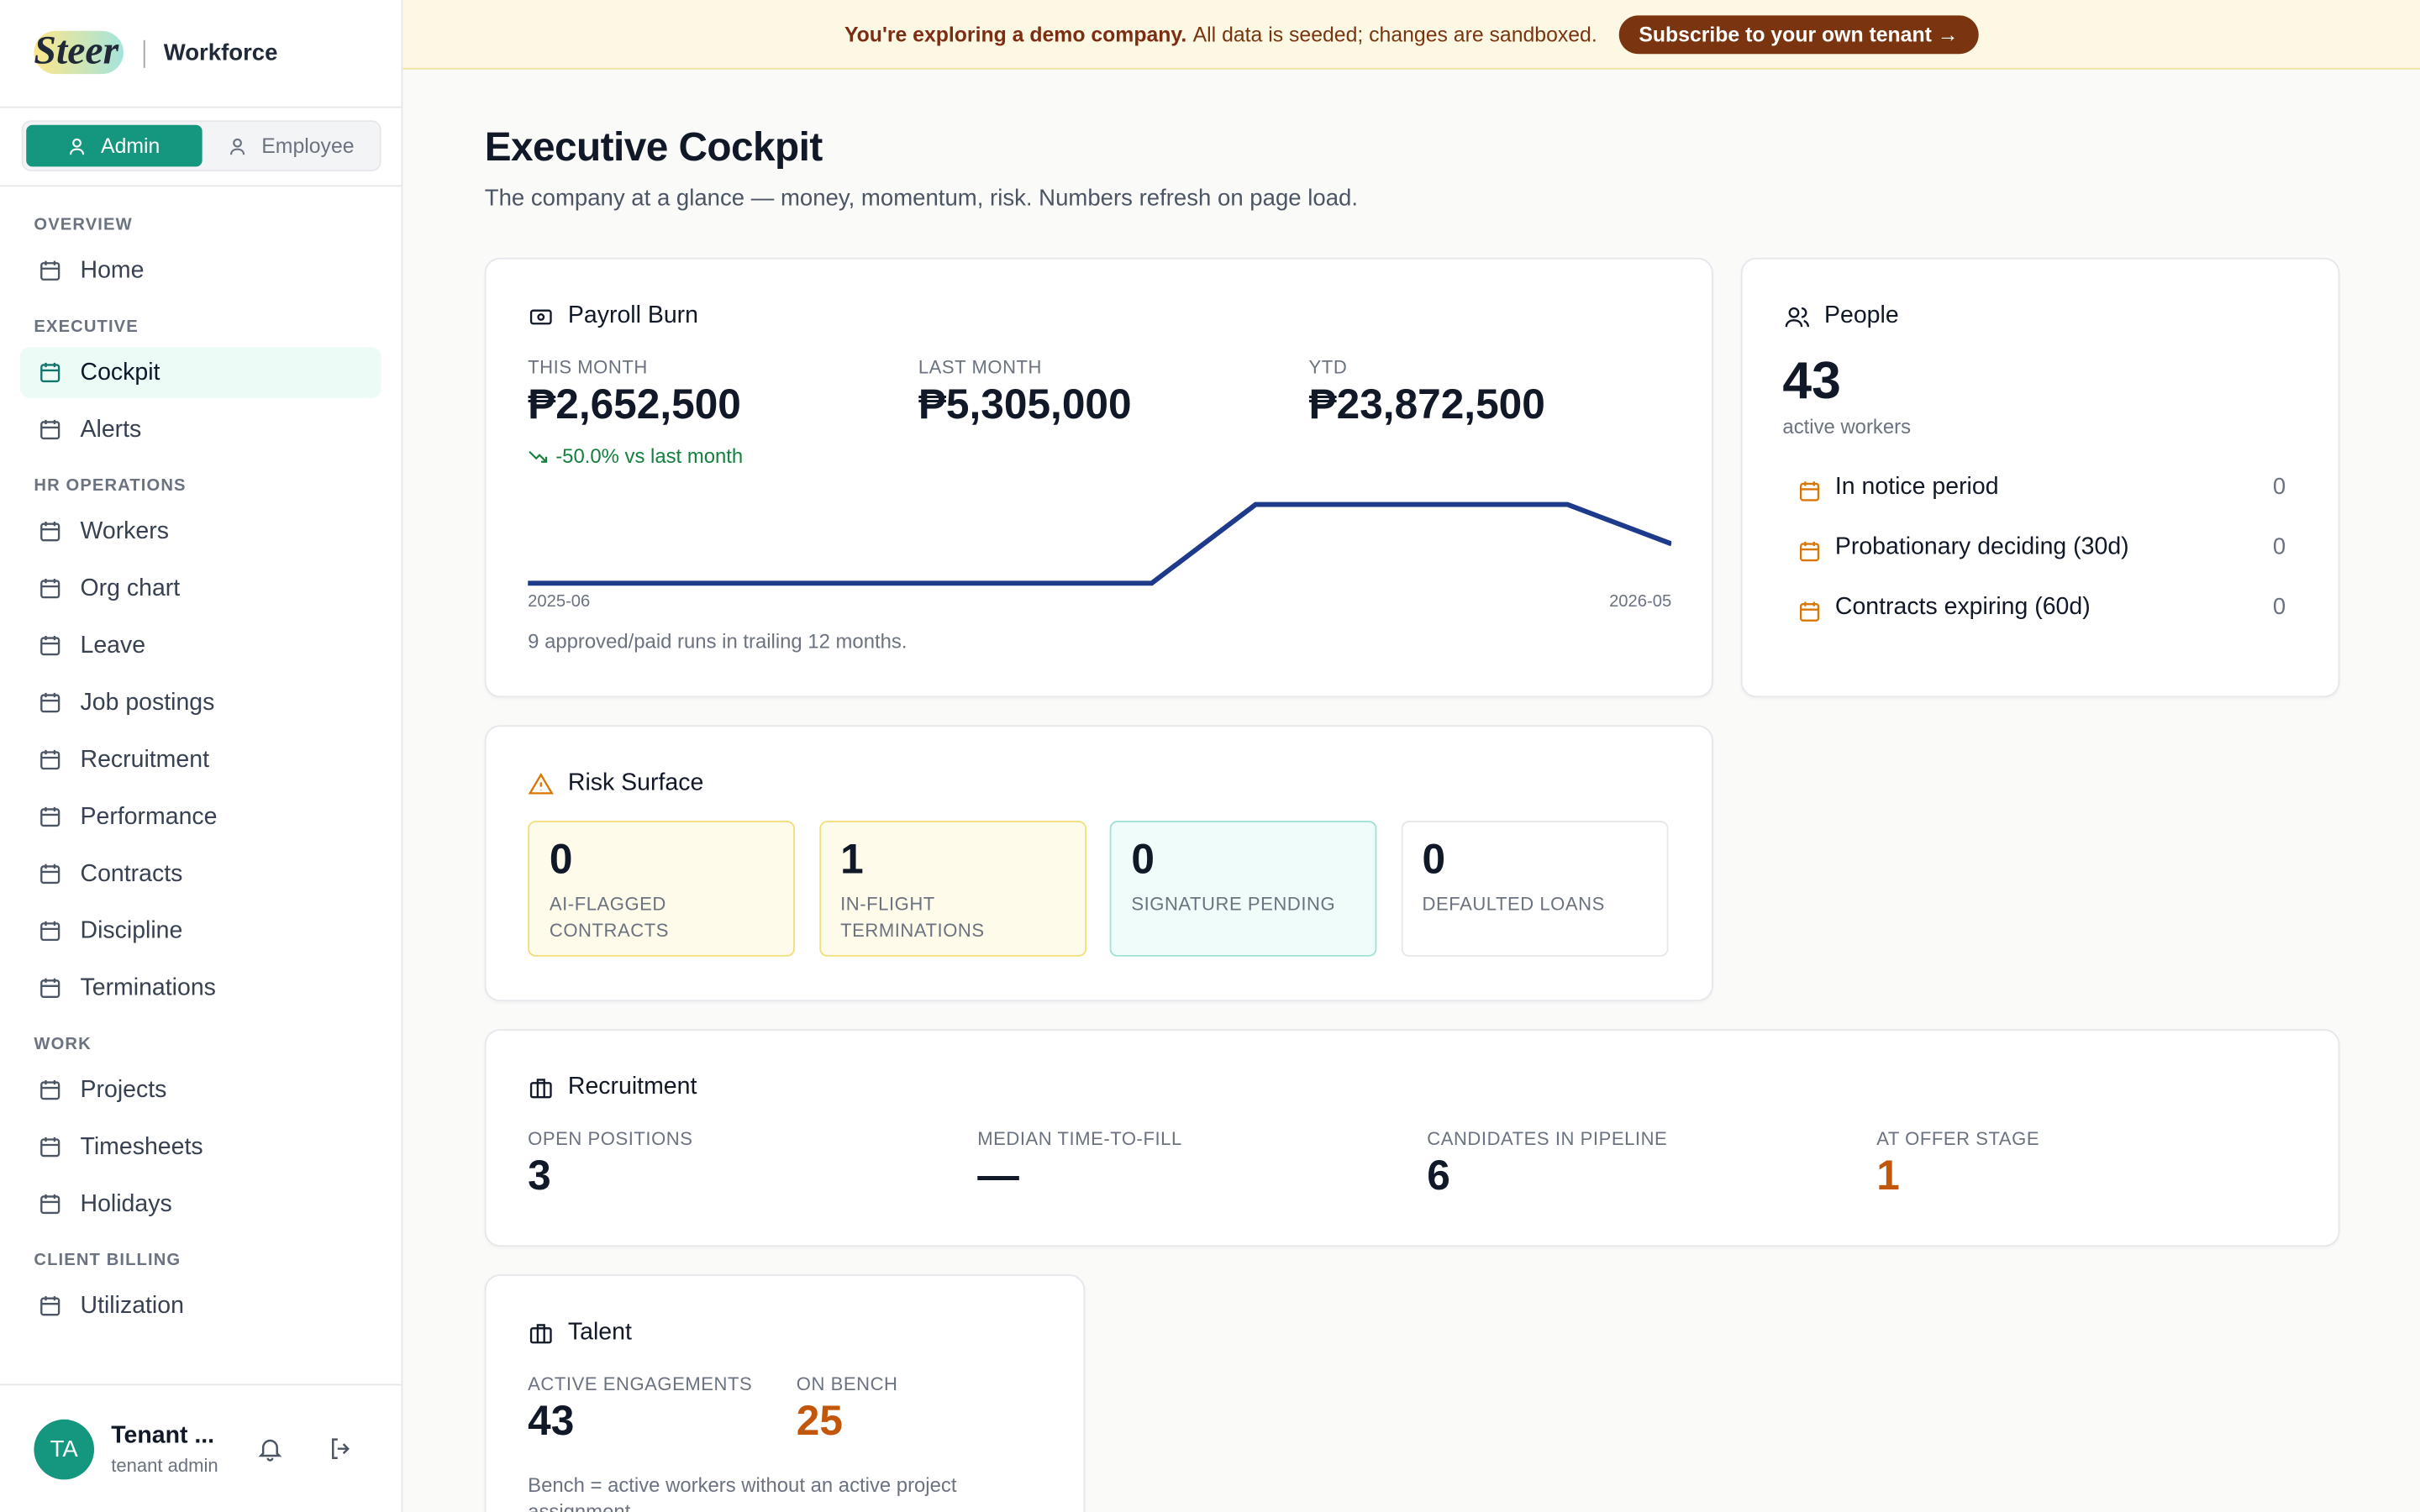  What do you see at coordinates (2279, 546) in the screenshot?
I see `people-row-value: 0` at bounding box center [2279, 546].